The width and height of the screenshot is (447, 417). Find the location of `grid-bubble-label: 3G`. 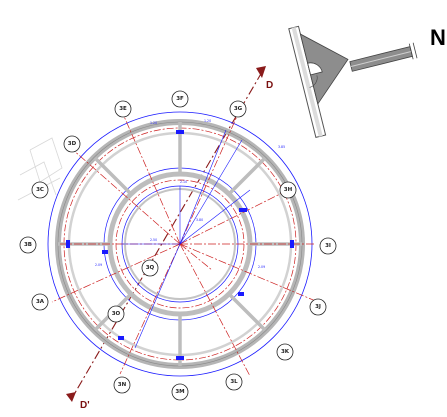

grid-bubble-label: 3G is located at coordinates (238, 109).